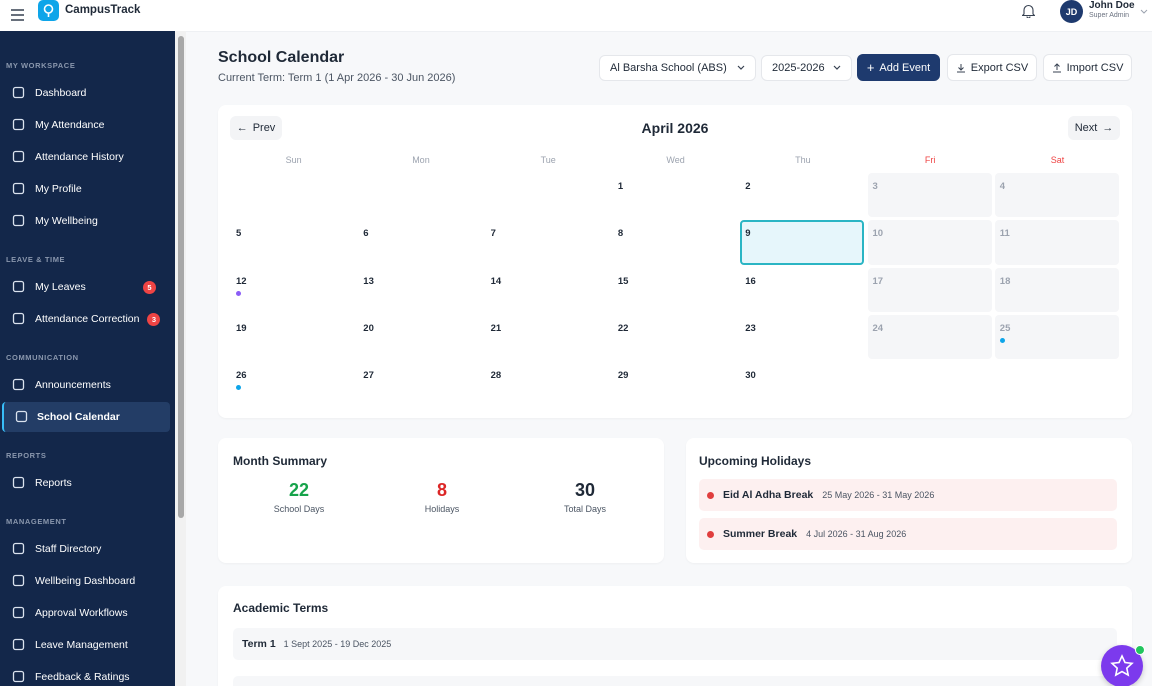  Describe the element at coordinates (802, 242) in the screenshot. I see `day-cell: 9` at that location.